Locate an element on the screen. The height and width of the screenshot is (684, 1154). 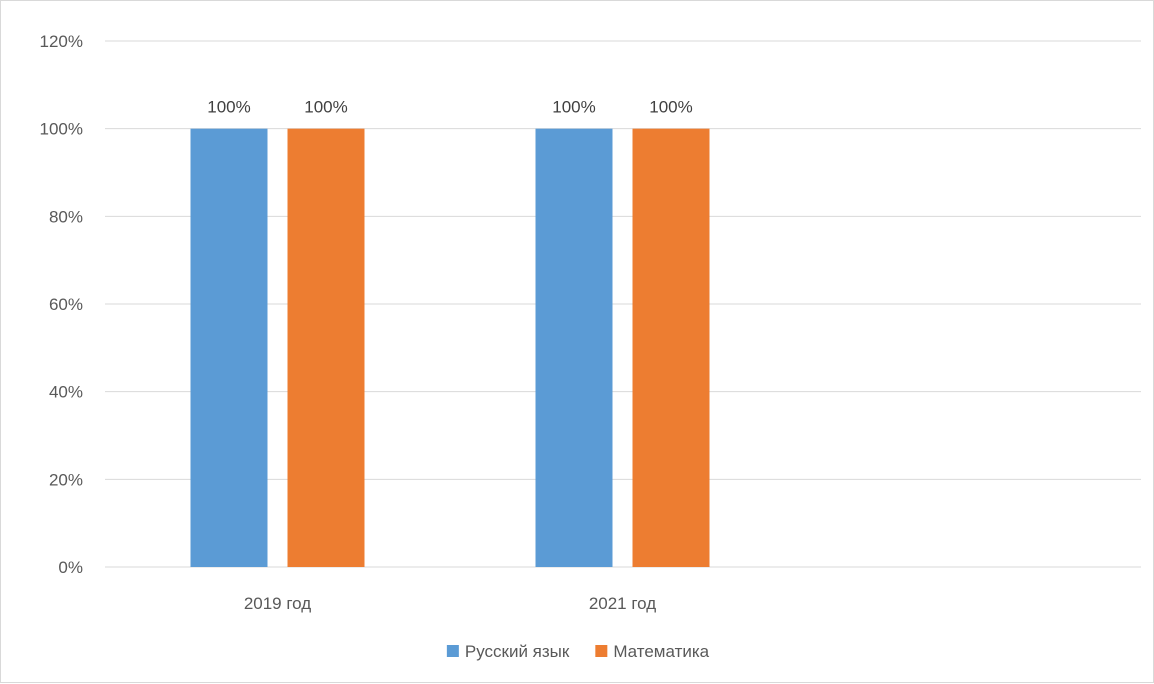
y-tick-label: 80% is located at coordinates (66, 216).